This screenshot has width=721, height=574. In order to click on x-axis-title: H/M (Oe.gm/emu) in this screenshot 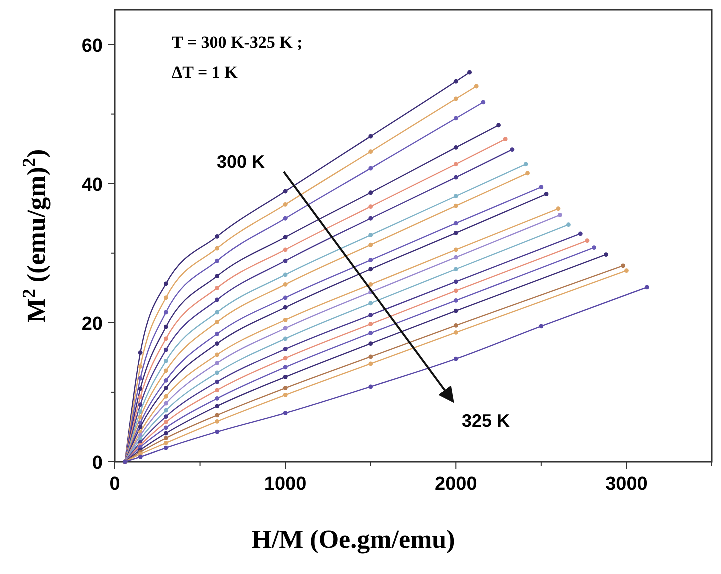, I will do `click(354, 539)`.